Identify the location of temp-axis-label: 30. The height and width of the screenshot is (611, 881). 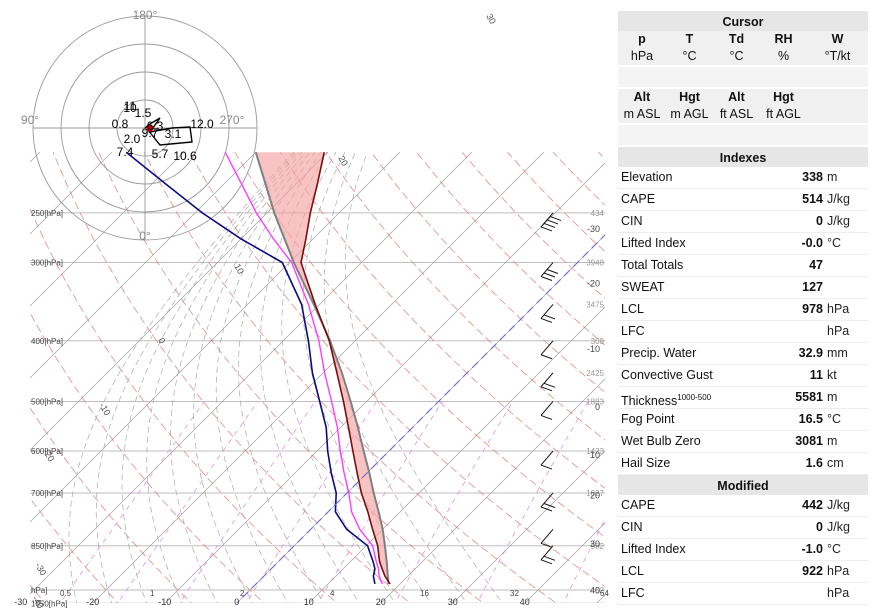
(453, 602).